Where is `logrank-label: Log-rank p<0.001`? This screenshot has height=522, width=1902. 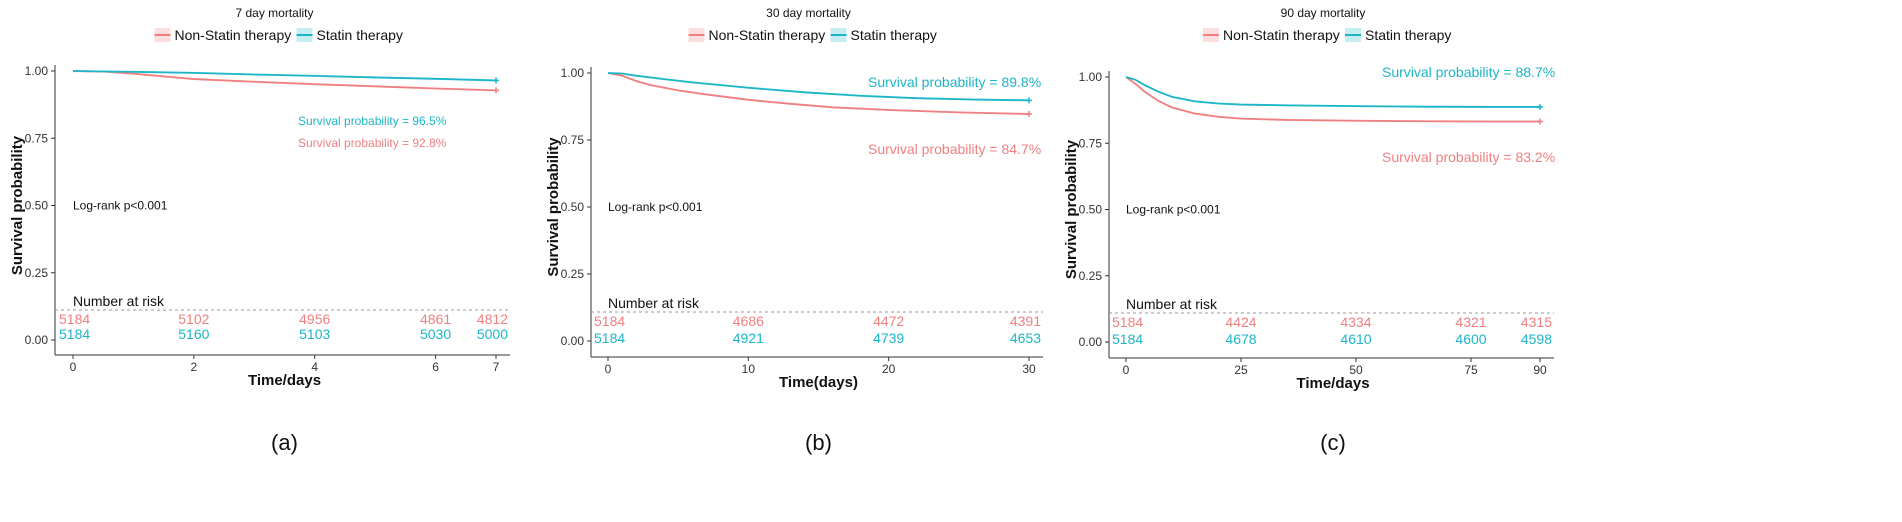
logrank-label: Log-rank p<0.001 is located at coordinates (1173, 210).